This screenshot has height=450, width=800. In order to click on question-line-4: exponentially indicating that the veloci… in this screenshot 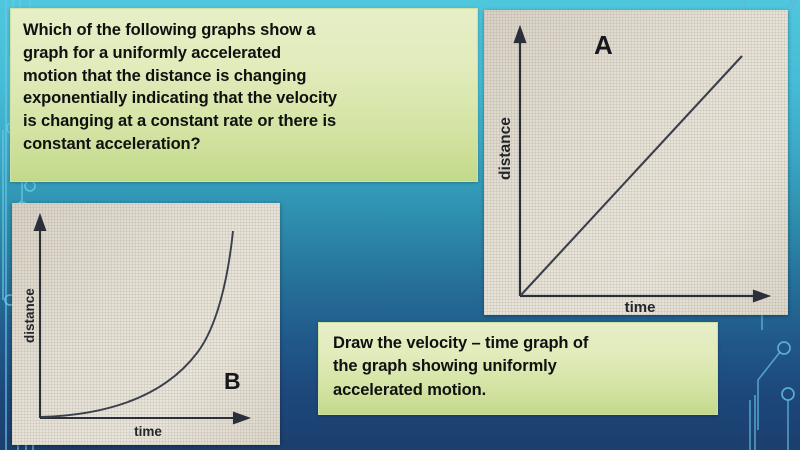, I will do `click(180, 98)`.